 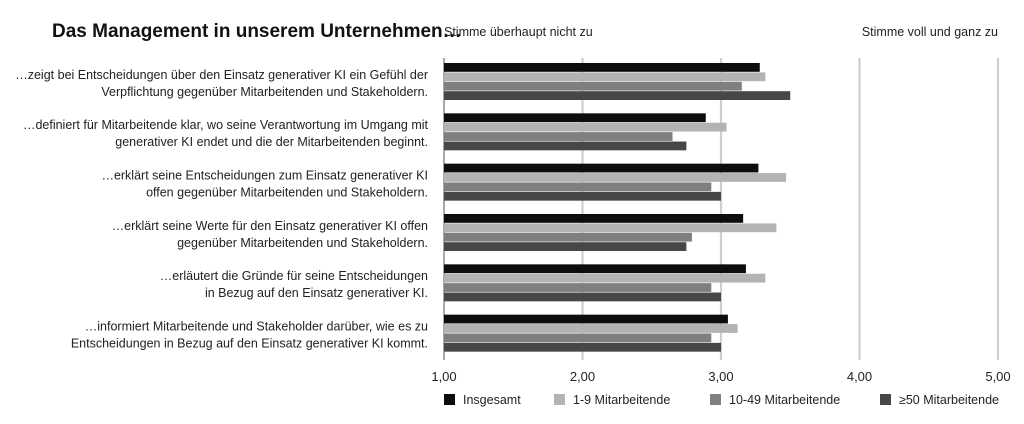 I want to click on x-tick-label: 2,00, so click(x=582, y=376).